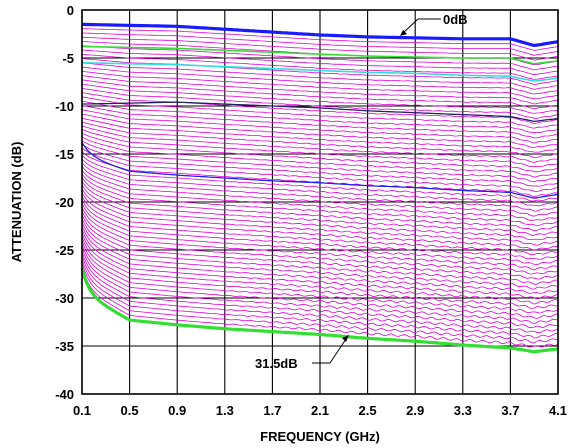 Image resolution: width=569 pixels, height=448 pixels. I want to click on annotation-0db-arrowhead, so click(403, 33).